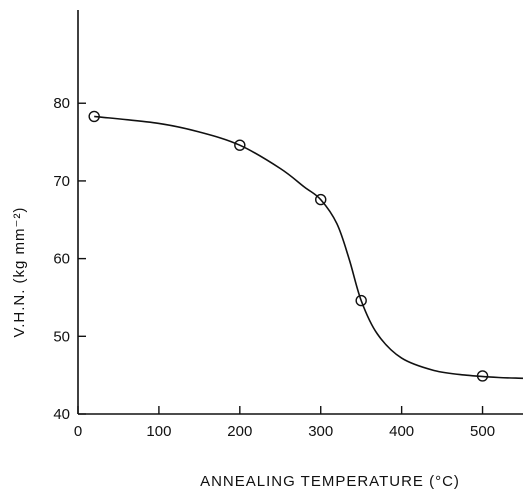 The image size is (523, 493). Describe the element at coordinates (239, 431) in the screenshot. I see `x-tick-label: 200` at that location.